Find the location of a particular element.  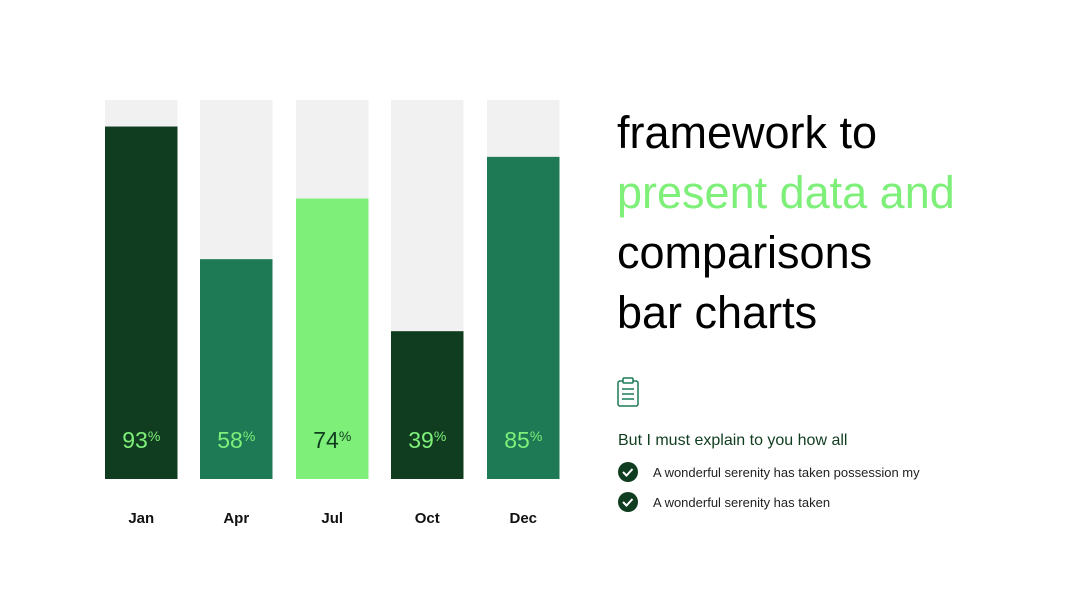

x-tick-label: Jul is located at coordinates (332, 518).